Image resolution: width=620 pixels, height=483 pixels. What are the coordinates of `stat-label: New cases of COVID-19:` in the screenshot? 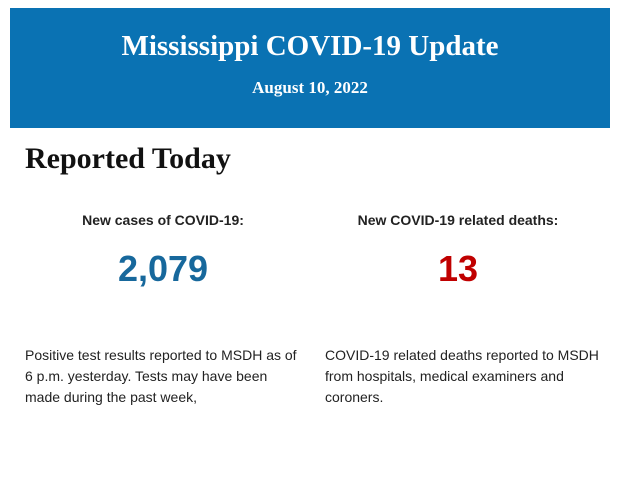 It's located at (163, 220).